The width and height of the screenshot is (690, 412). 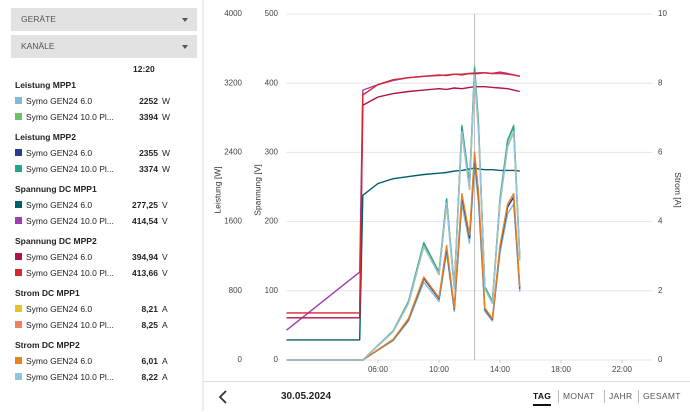 I want to click on y-tick-label: 2400, so click(x=233, y=152).